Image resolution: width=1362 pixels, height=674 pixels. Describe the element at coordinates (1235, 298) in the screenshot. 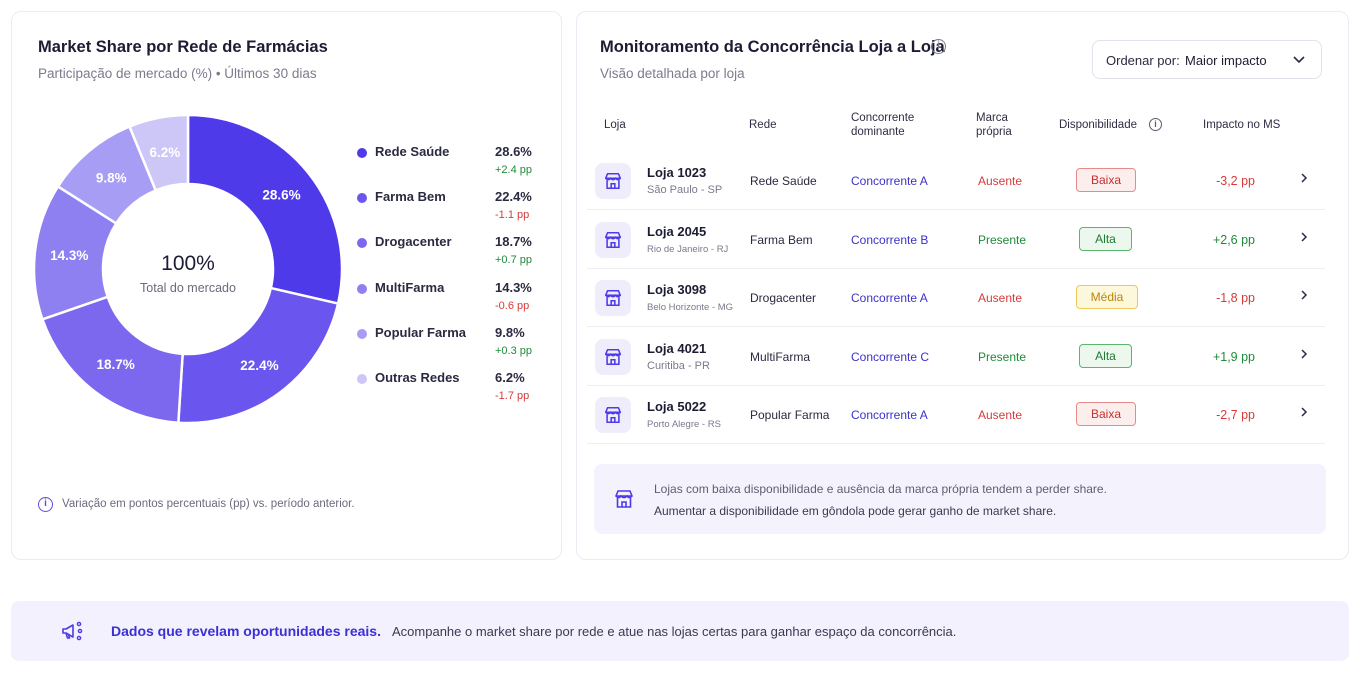

I see `ms-impact: -1,8 pp` at that location.